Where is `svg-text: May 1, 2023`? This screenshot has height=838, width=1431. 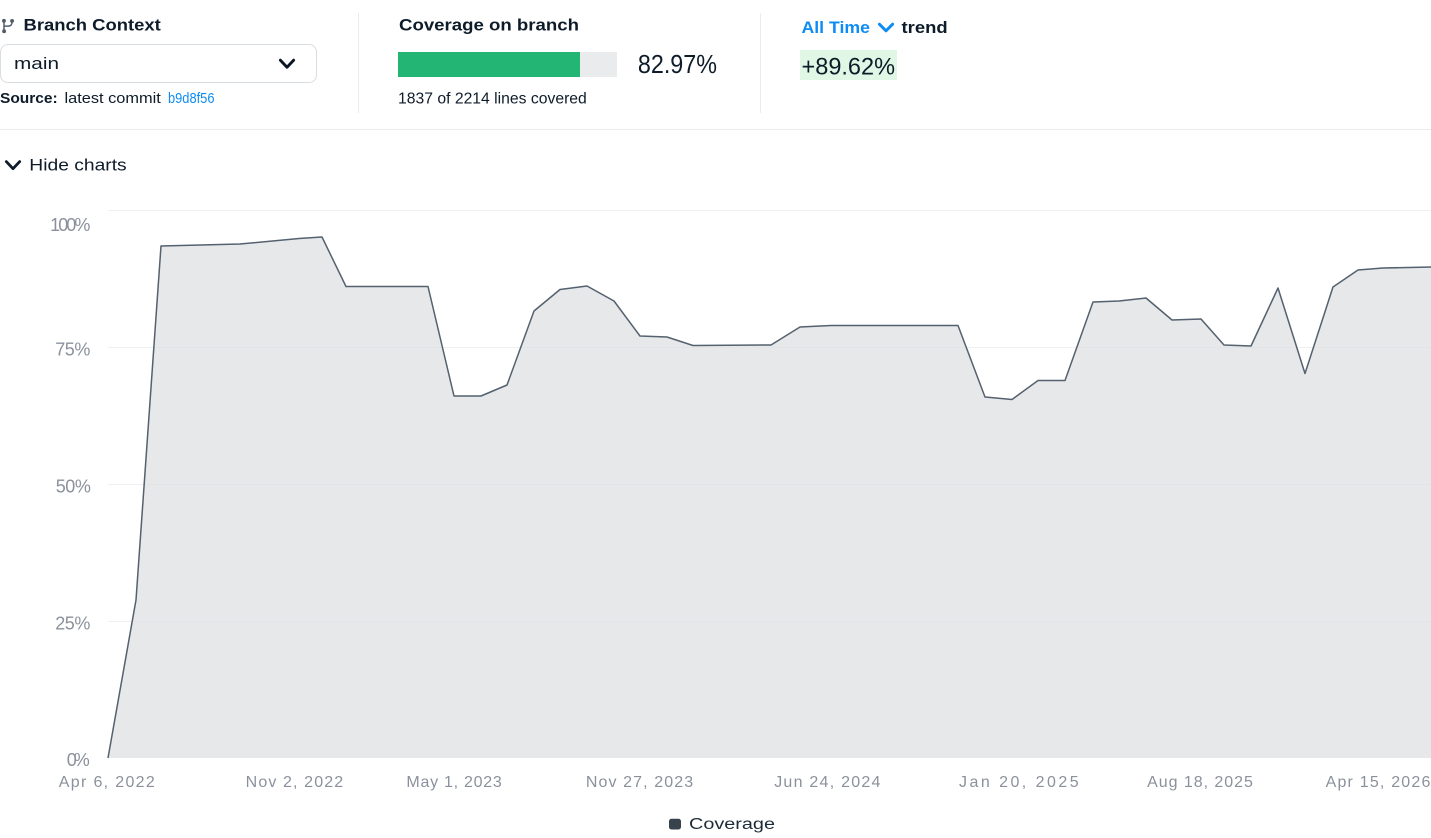
svg-text: May 1, 2023 is located at coordinates (453, 782).